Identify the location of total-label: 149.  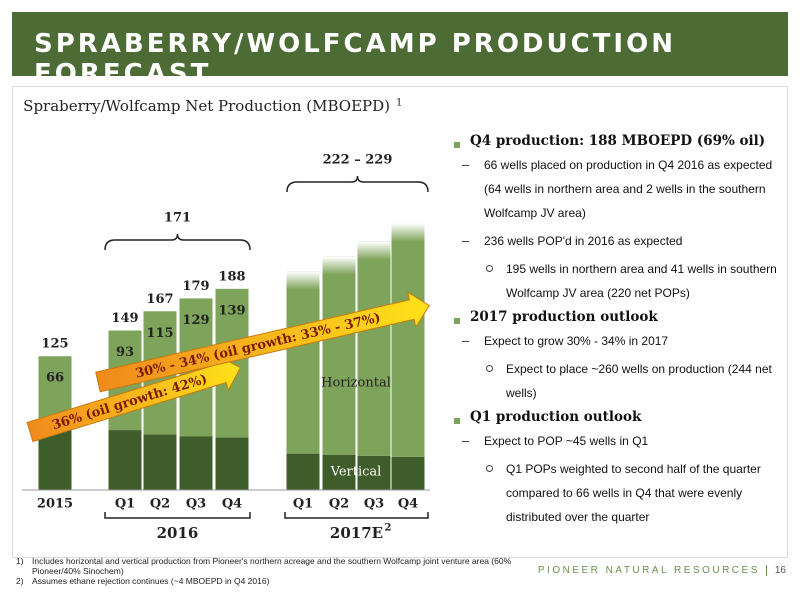
(124, 318).